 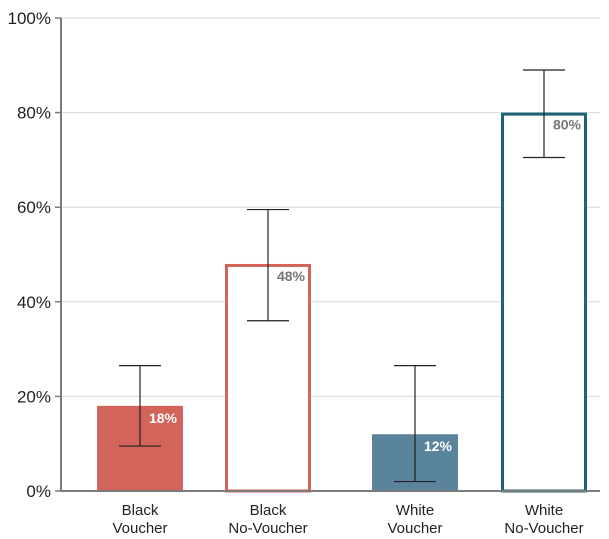 What do you see at coordinates (268, 510) in the screenshot?
I see `category-label-1-line1: Black` at bounding box center [268, 510].